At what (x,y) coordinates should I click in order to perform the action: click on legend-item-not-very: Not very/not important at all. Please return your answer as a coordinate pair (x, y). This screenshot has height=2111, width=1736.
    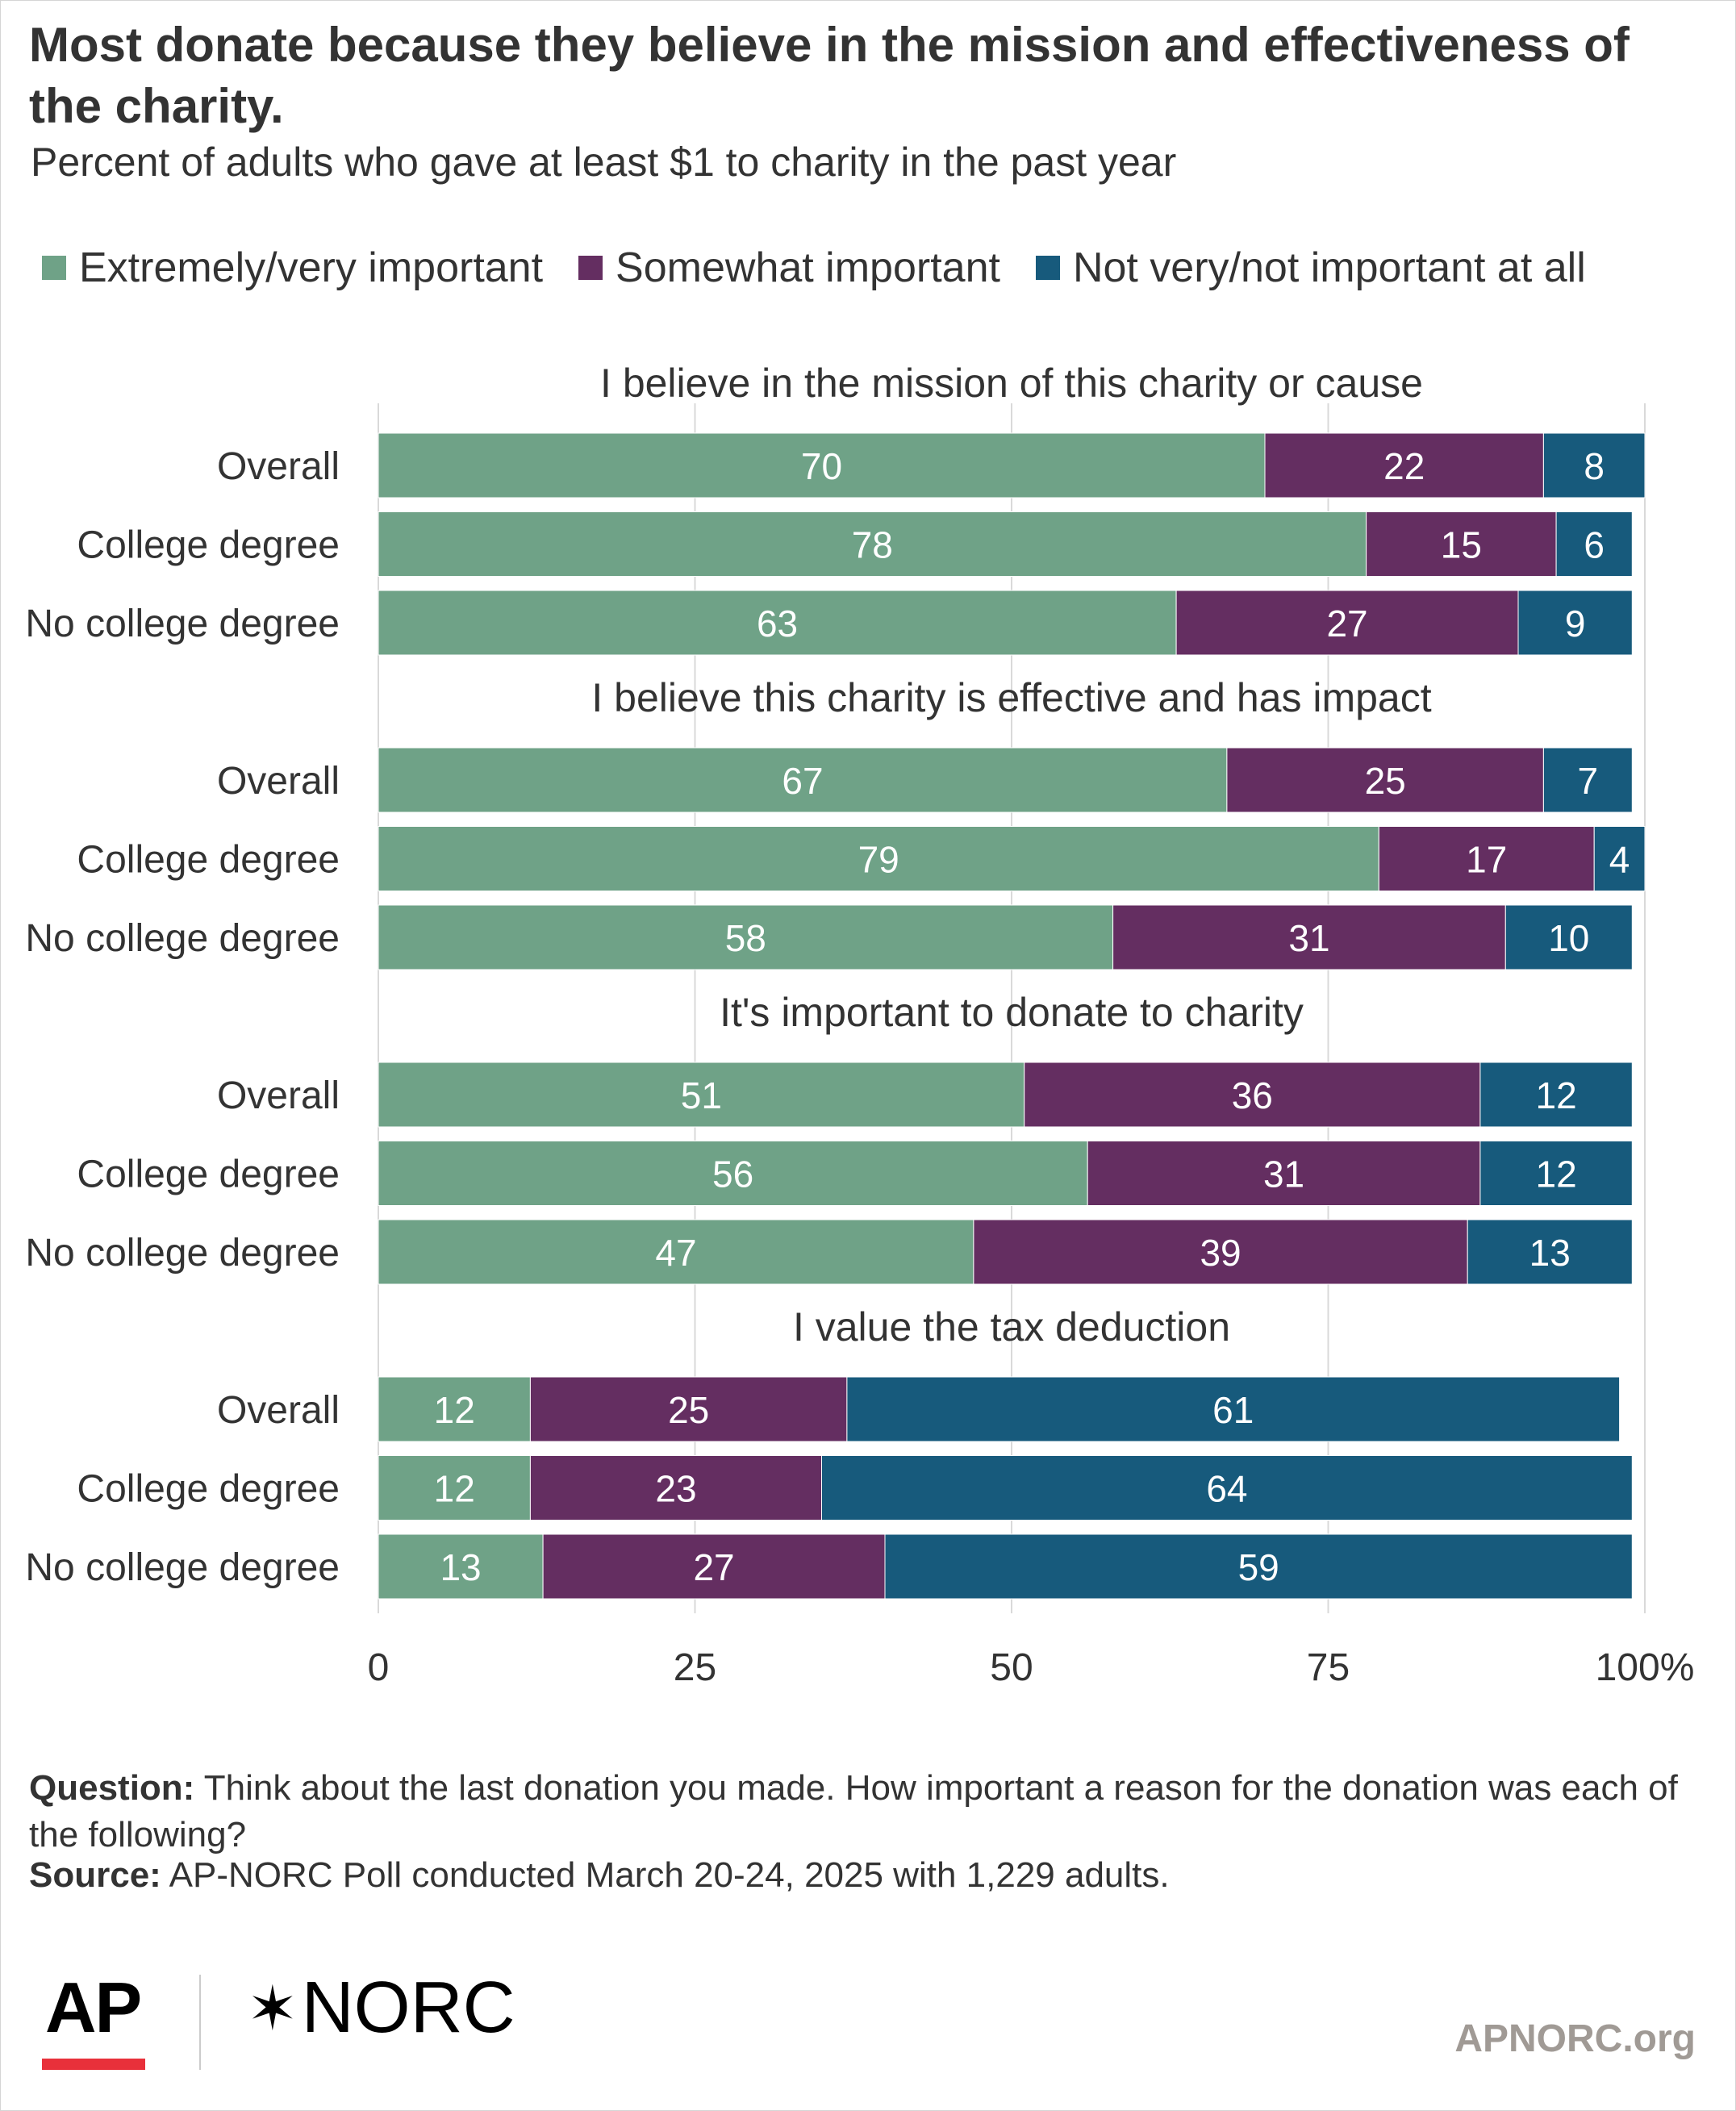
    Looking at the image, I should click on (1310, 268).